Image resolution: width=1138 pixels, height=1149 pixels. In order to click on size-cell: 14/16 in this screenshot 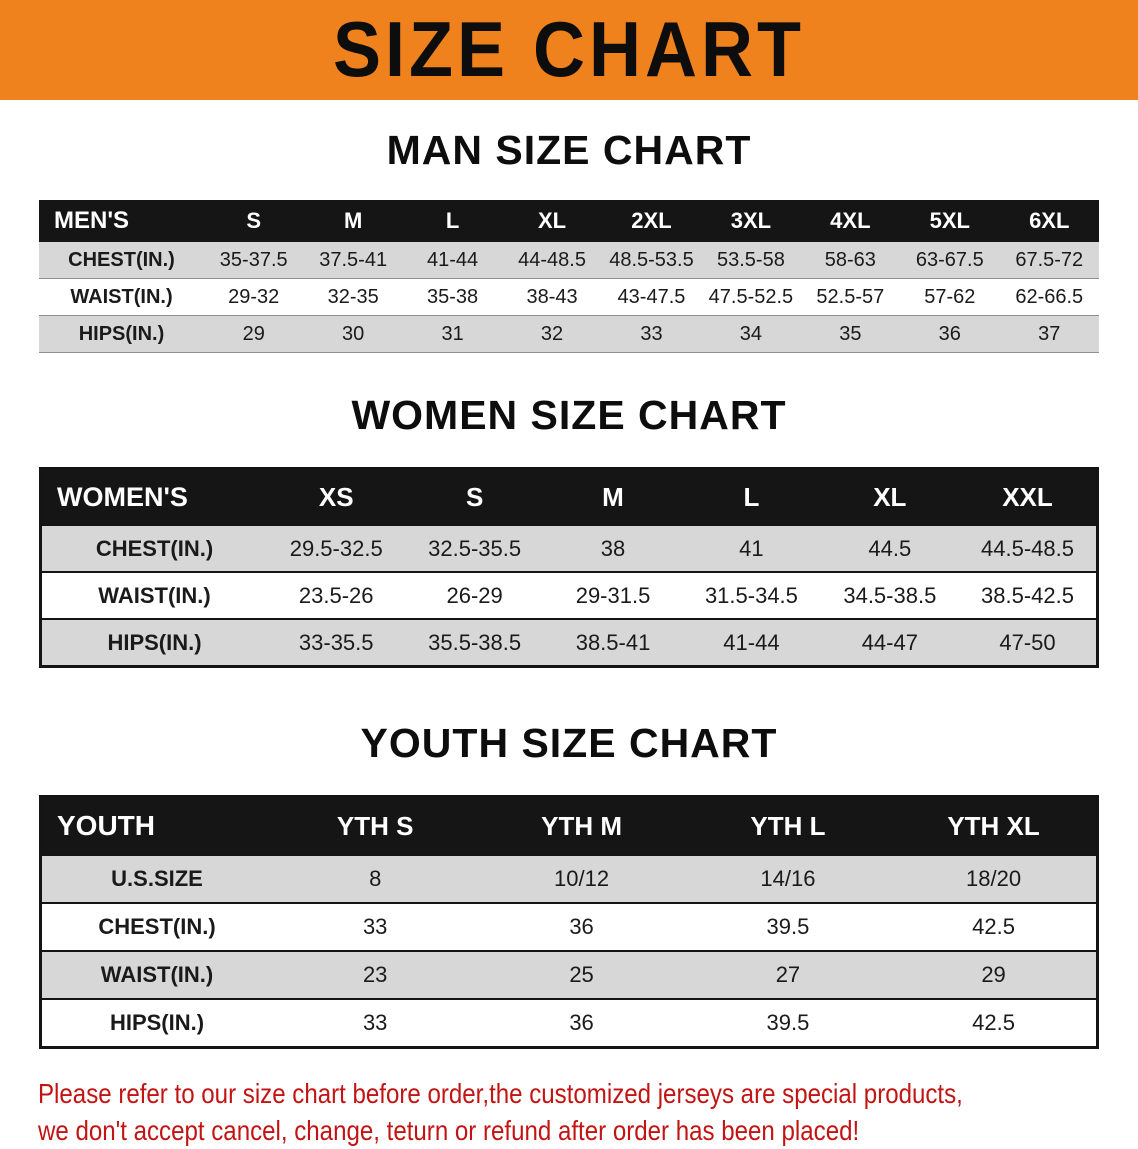, I will do `click(788, 878)`.